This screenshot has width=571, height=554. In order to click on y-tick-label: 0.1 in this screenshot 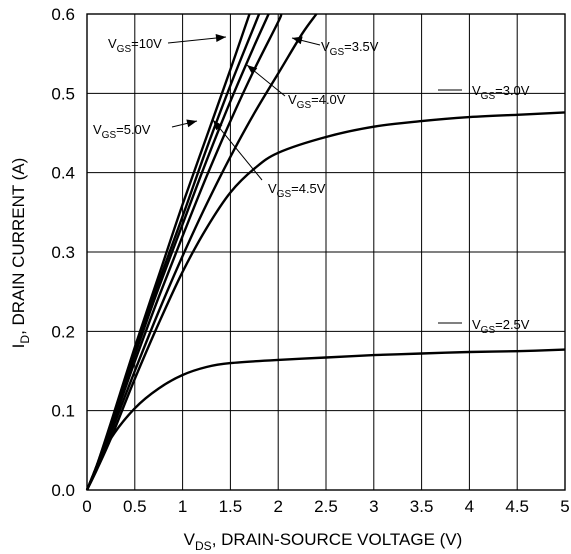, I will do `click(63, 411)`.